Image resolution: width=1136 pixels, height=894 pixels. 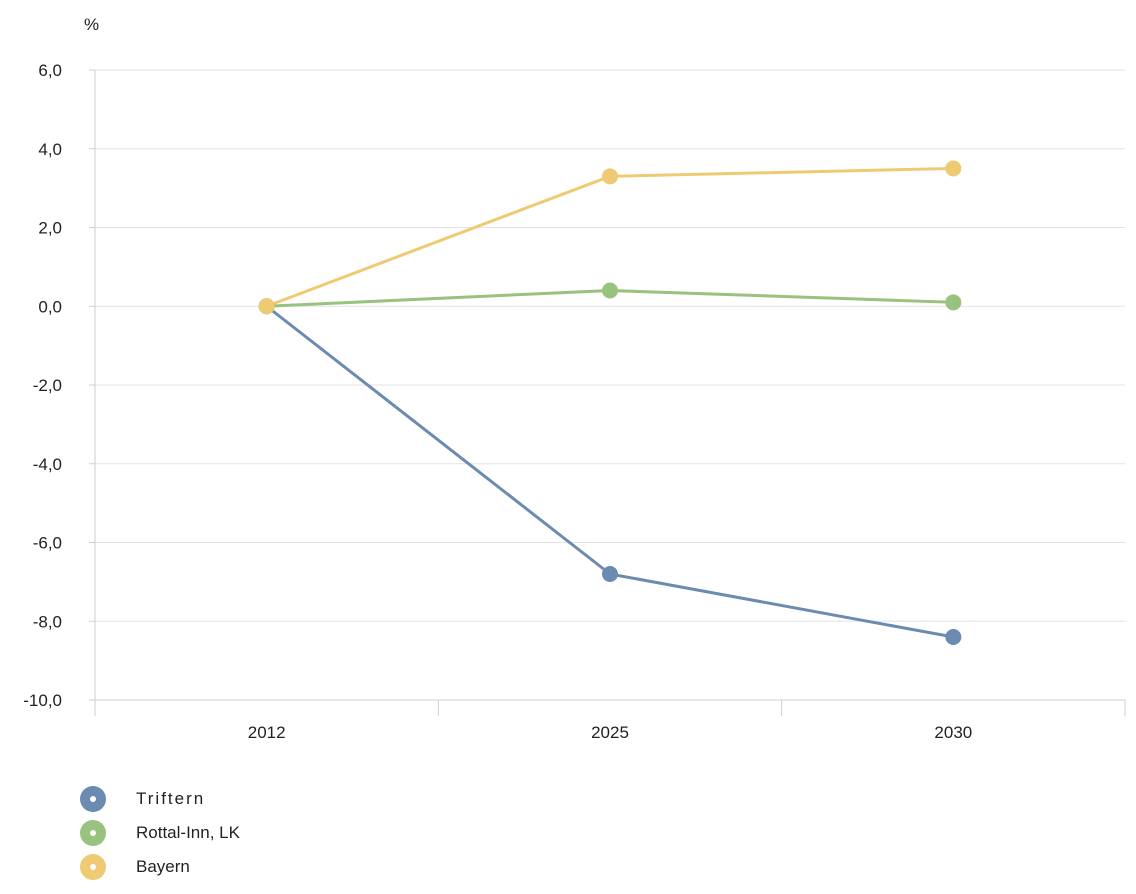 What do you see at coordinates (47, 385) in the screenshot?
I see `y-tick-label: -2,0` at bounding box center [47, 385].